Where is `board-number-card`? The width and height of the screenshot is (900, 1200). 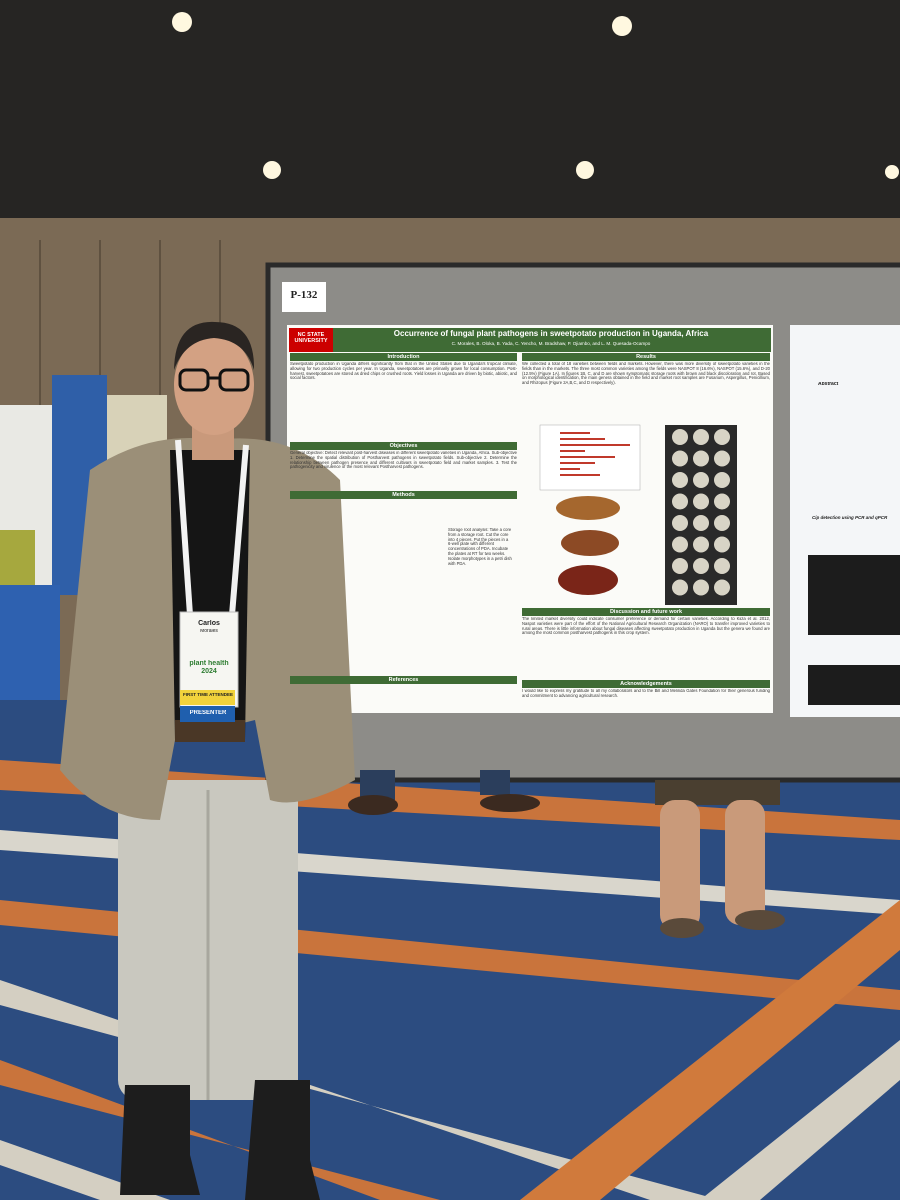 board-number-card is located at coordinates (304, 297).